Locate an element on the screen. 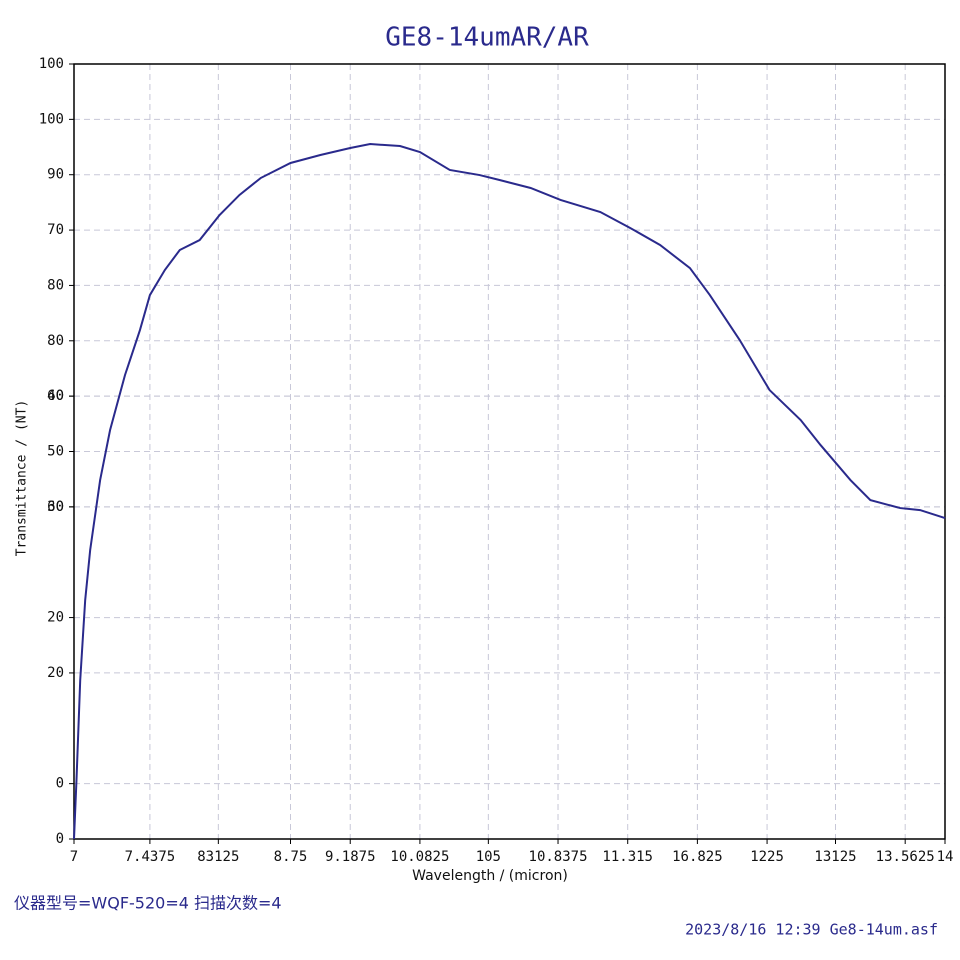 This screenshot has height=960, width=960. x-tick-label: 105 is located at coordinates (488, 857).